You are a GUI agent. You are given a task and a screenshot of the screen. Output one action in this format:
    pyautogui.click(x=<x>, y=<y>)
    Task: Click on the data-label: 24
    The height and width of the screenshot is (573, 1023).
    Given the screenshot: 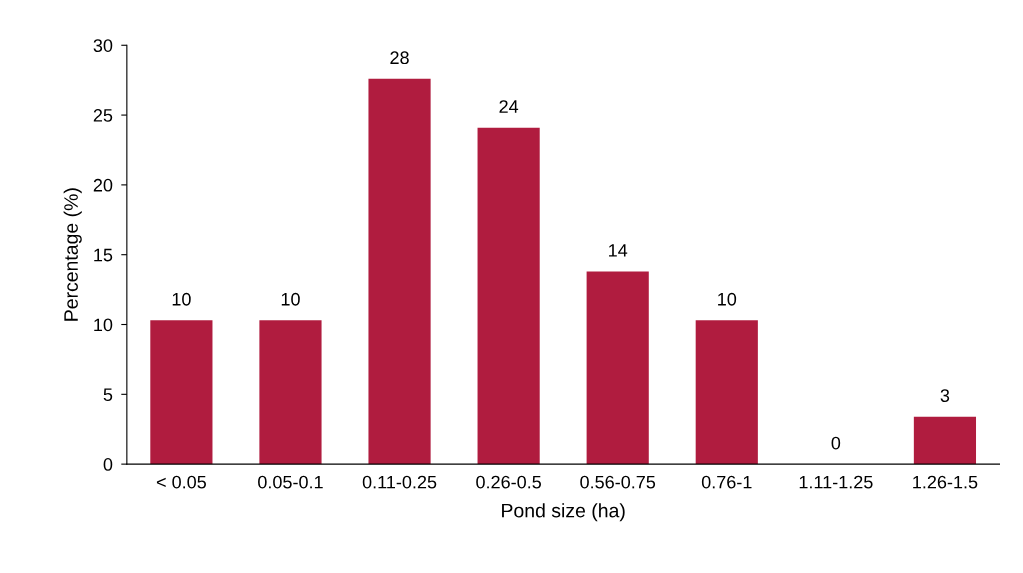 What is the action you would take?
    pyautogui.click(x=509, y=106)
    